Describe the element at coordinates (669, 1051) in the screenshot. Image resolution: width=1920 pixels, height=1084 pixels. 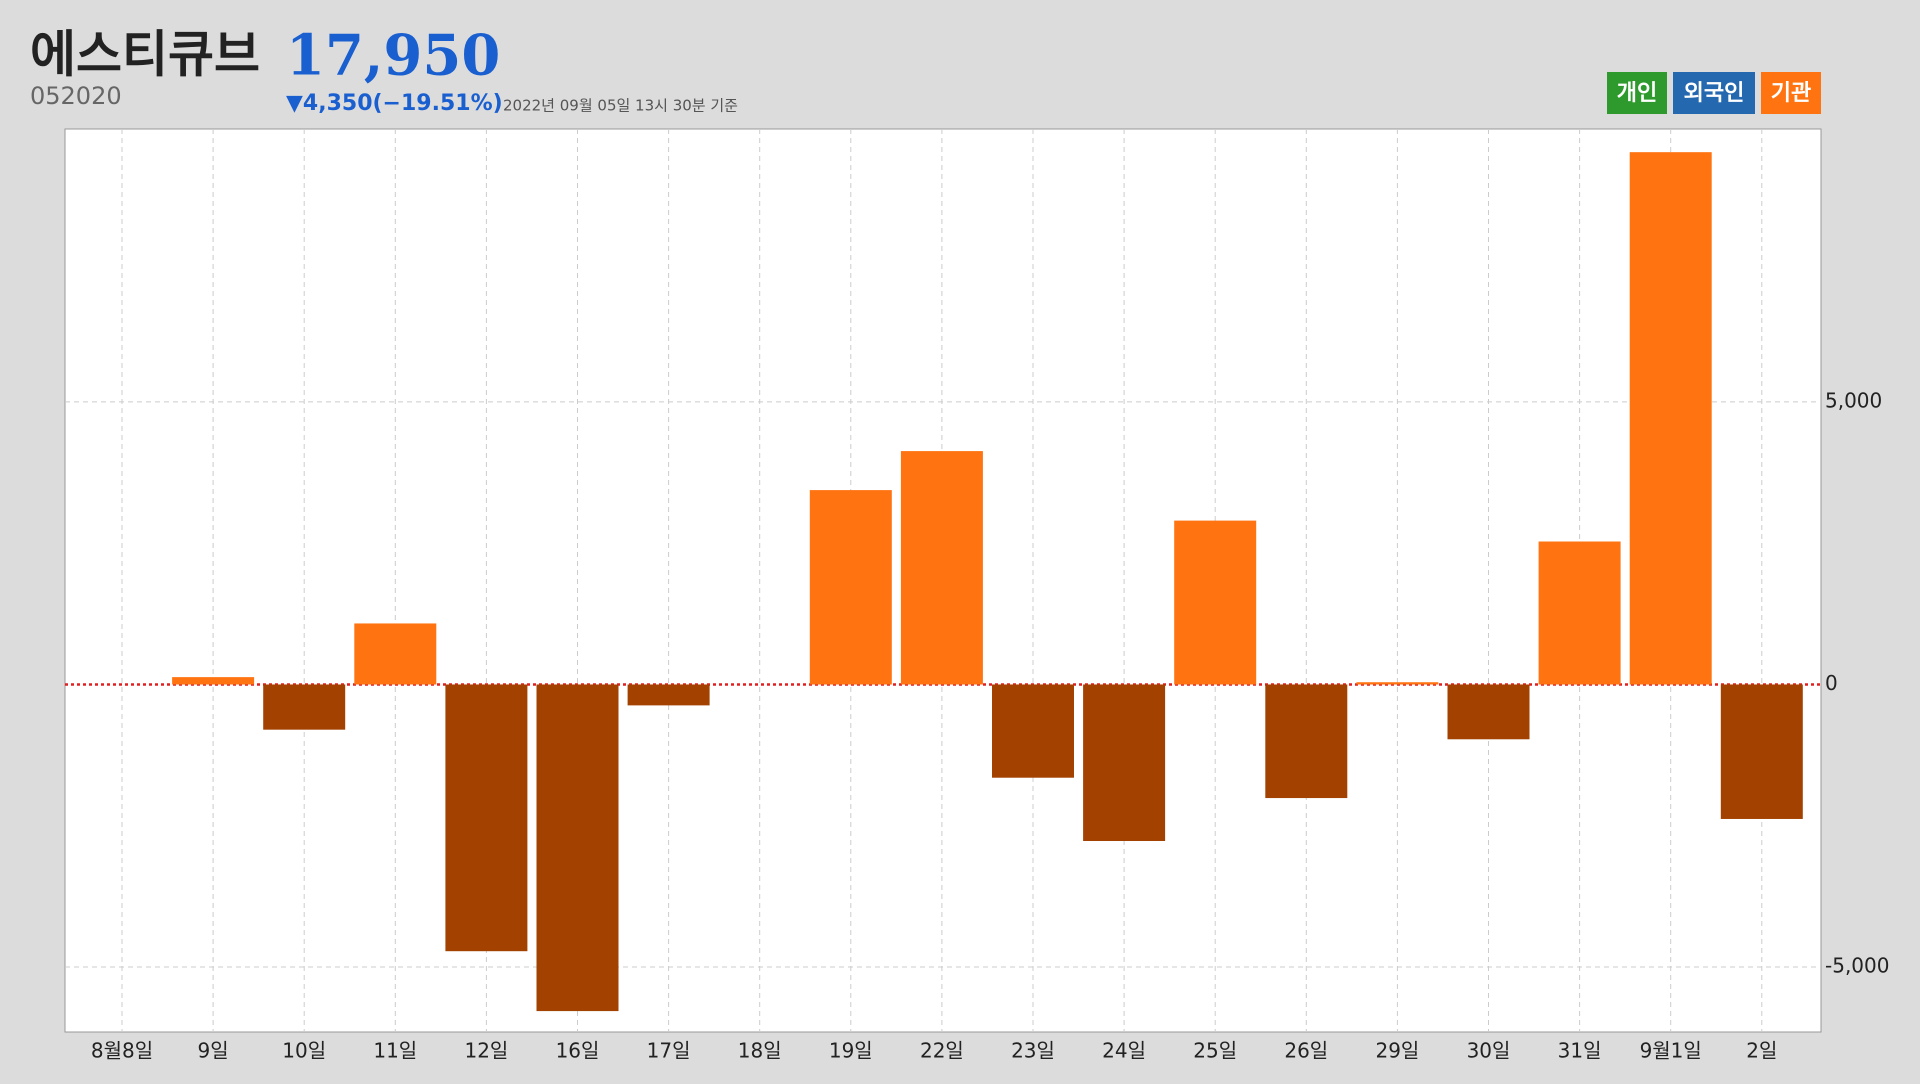
I see `x-tick-label: 17일` at that location.